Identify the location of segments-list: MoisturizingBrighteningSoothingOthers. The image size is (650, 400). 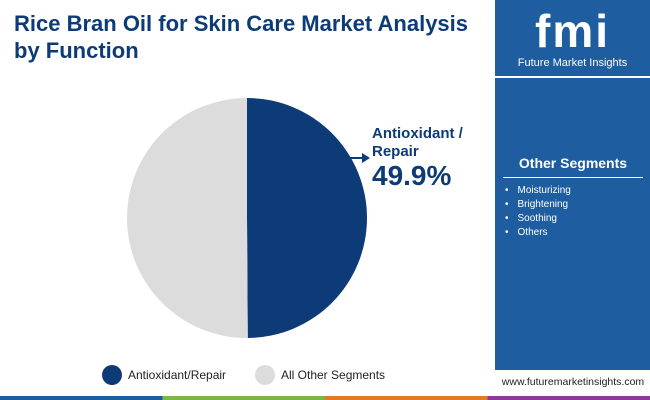
(538, 212).